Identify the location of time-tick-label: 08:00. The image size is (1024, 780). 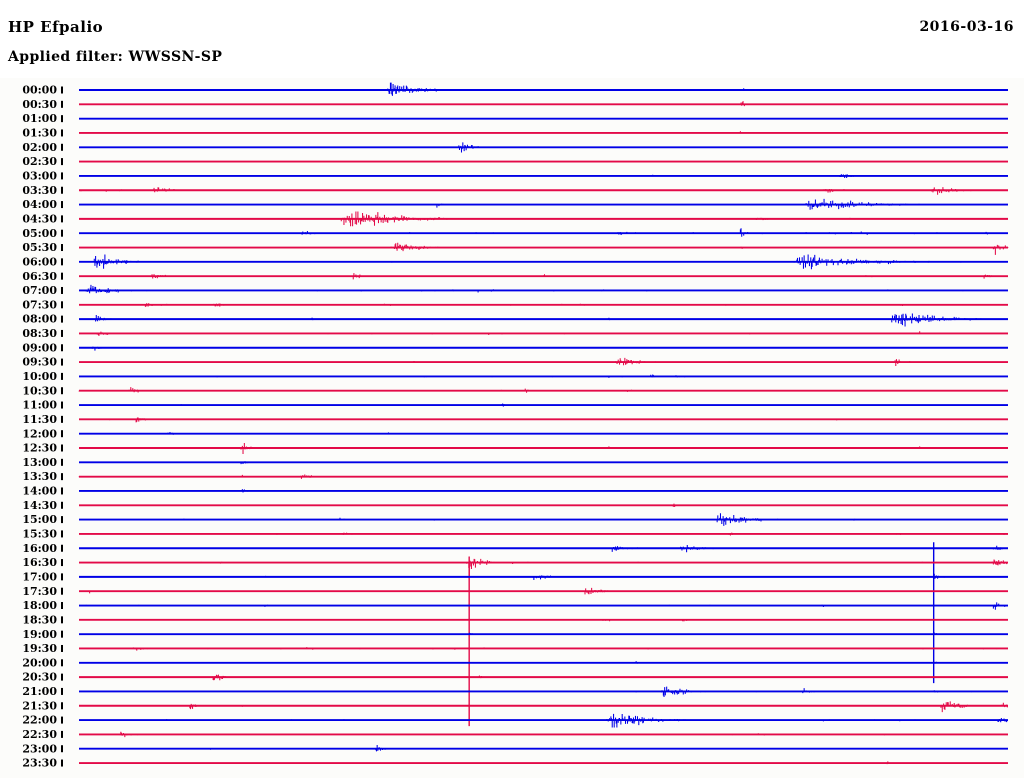
(39, 319).